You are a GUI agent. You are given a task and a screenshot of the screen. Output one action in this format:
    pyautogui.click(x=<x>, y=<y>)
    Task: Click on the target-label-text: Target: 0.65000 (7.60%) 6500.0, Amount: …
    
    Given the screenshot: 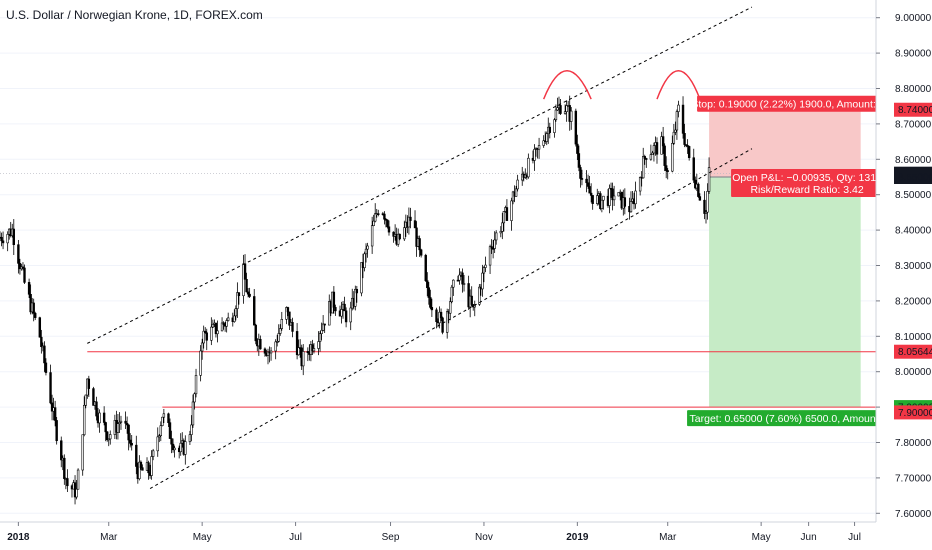 What is the action you would take?
    pyautogui.click(x=803, y=419)
    